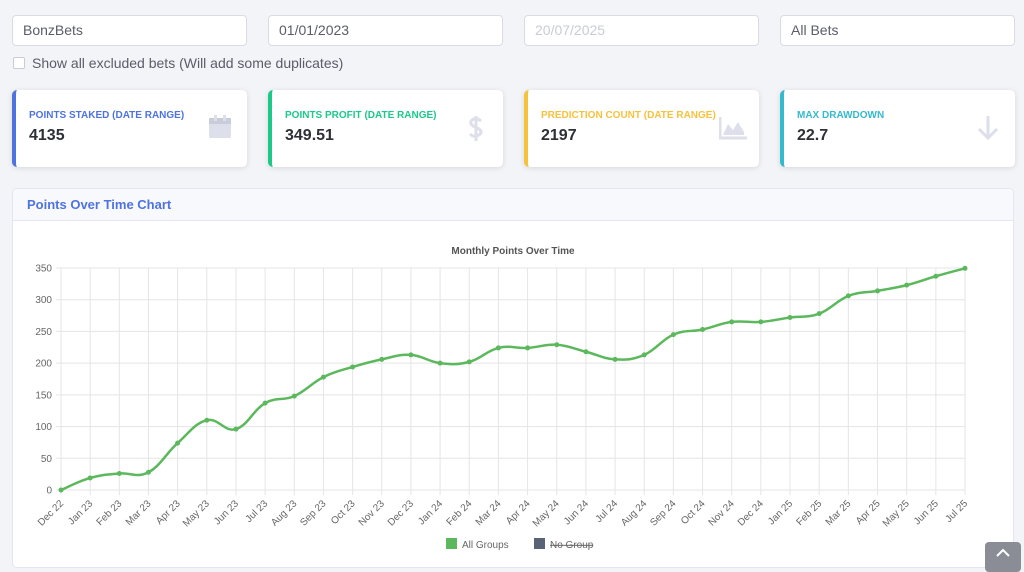 This screenshot has width=1024, height=572. I want to click on scroll-top-button, so click(1003, 557).